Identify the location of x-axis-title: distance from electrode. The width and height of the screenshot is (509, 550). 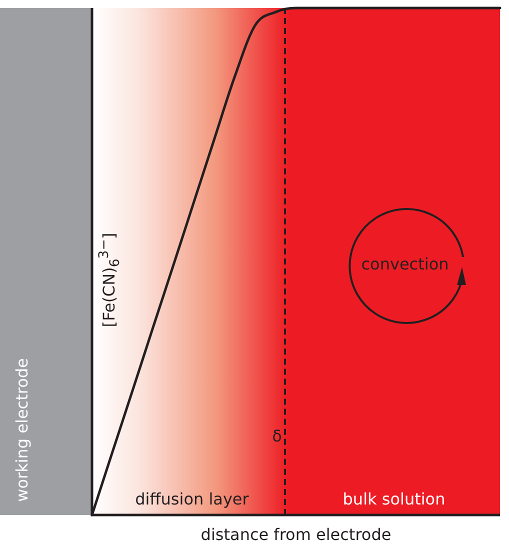
(296, 534).